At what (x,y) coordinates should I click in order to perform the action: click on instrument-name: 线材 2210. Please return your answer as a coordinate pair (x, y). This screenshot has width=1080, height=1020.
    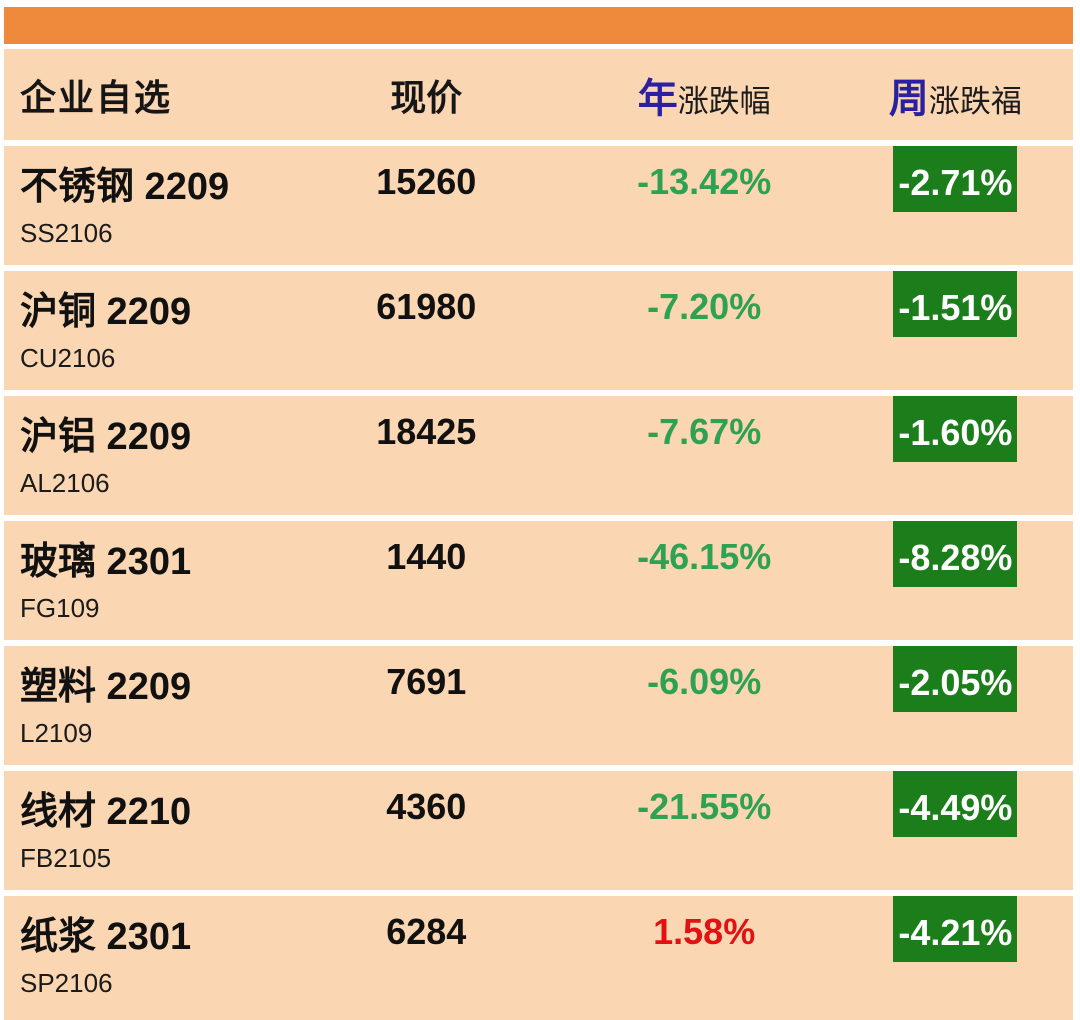
    Looking at the image, I should click on (106, 811).